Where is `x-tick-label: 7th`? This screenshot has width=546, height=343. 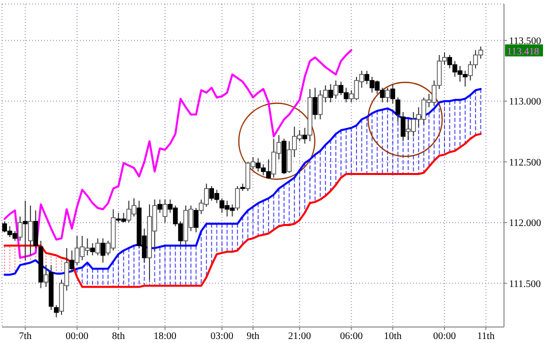 x-tick-label: 7th is located at coordinates (25, 336).